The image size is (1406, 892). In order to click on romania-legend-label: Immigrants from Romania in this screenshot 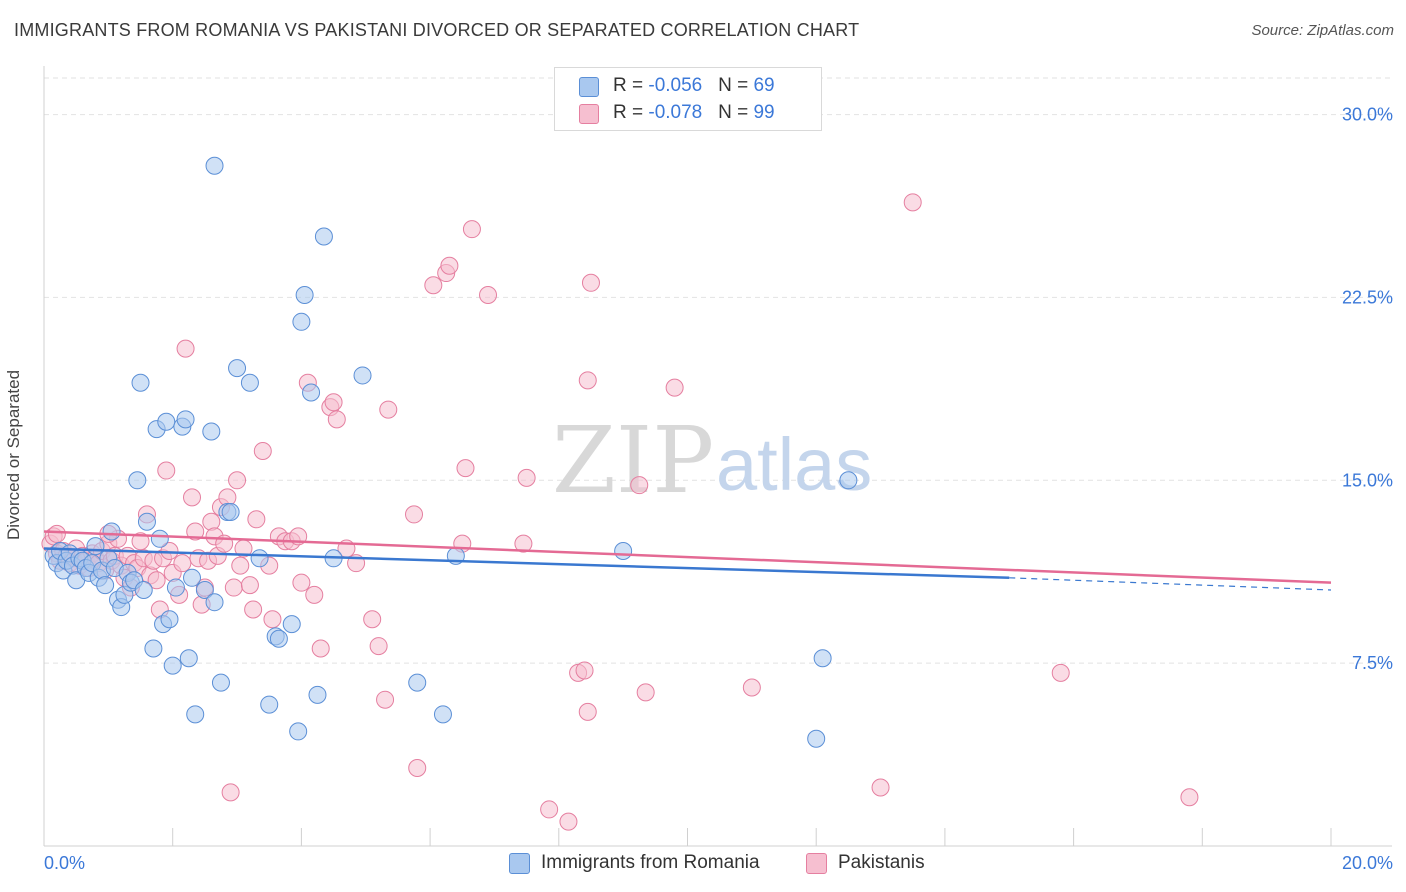, I will do `click(650, 862)`.